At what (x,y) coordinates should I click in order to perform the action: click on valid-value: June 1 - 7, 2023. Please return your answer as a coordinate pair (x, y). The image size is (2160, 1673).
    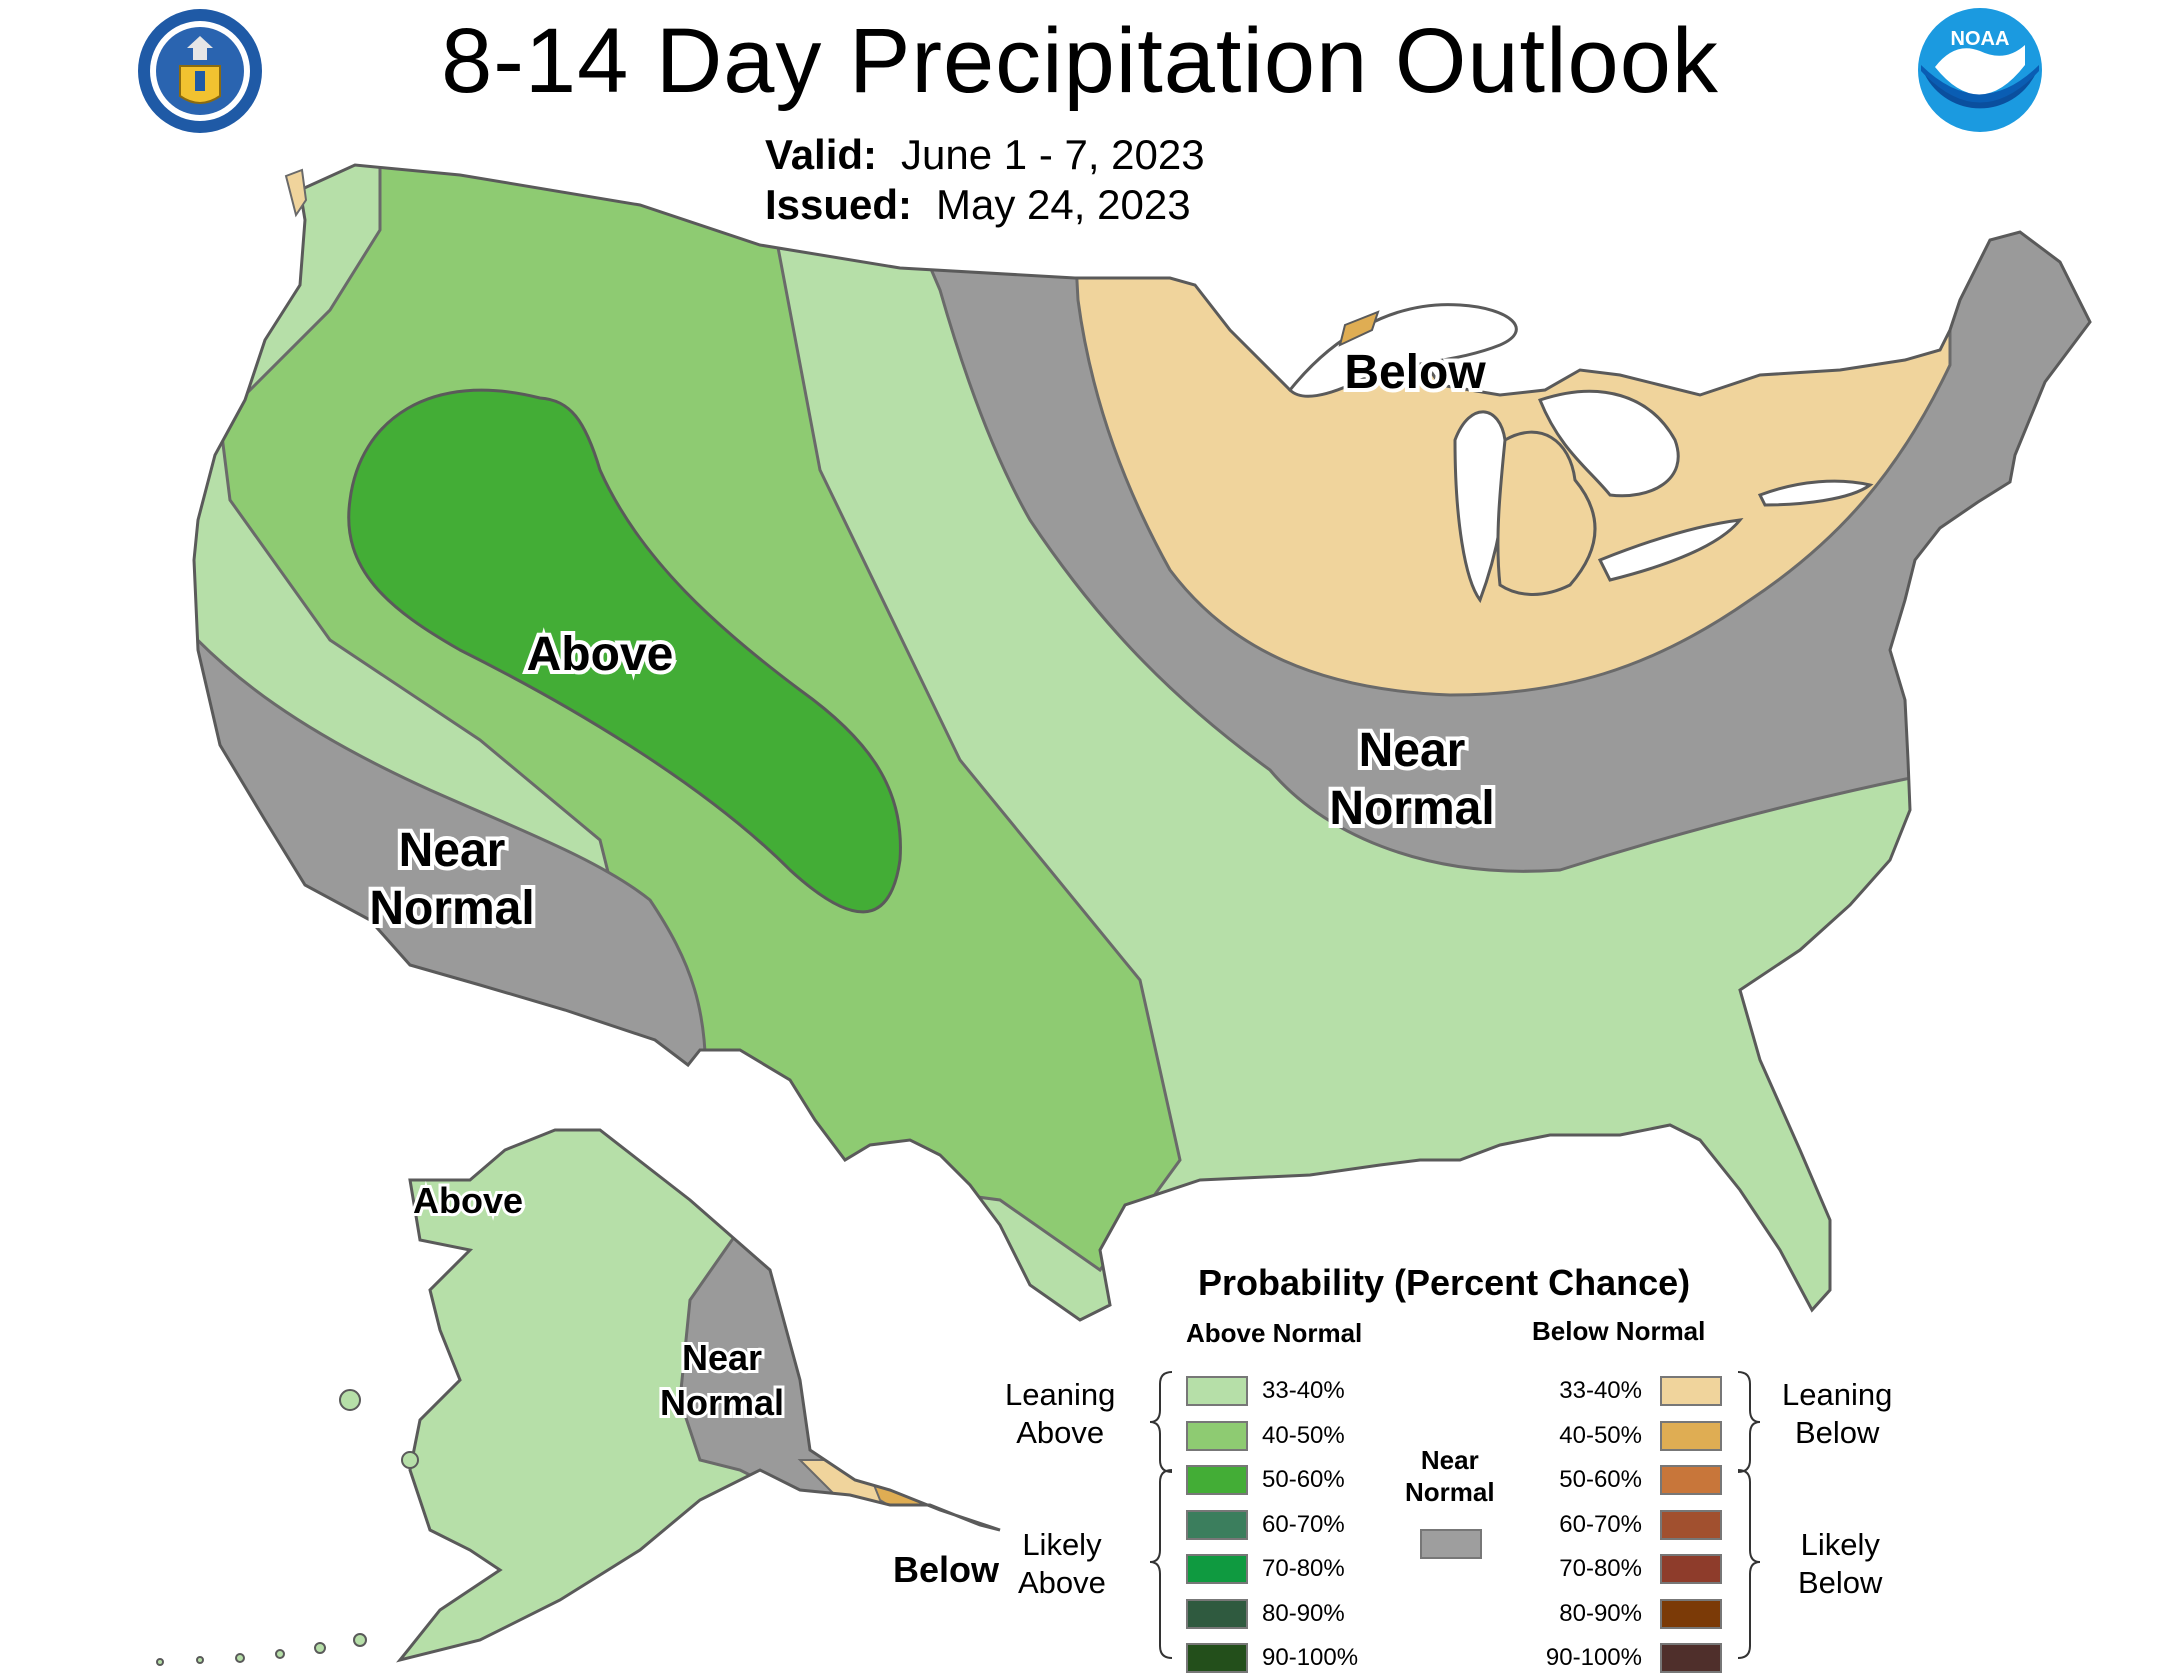
    Looking at the image, I should click on (1053, 154).